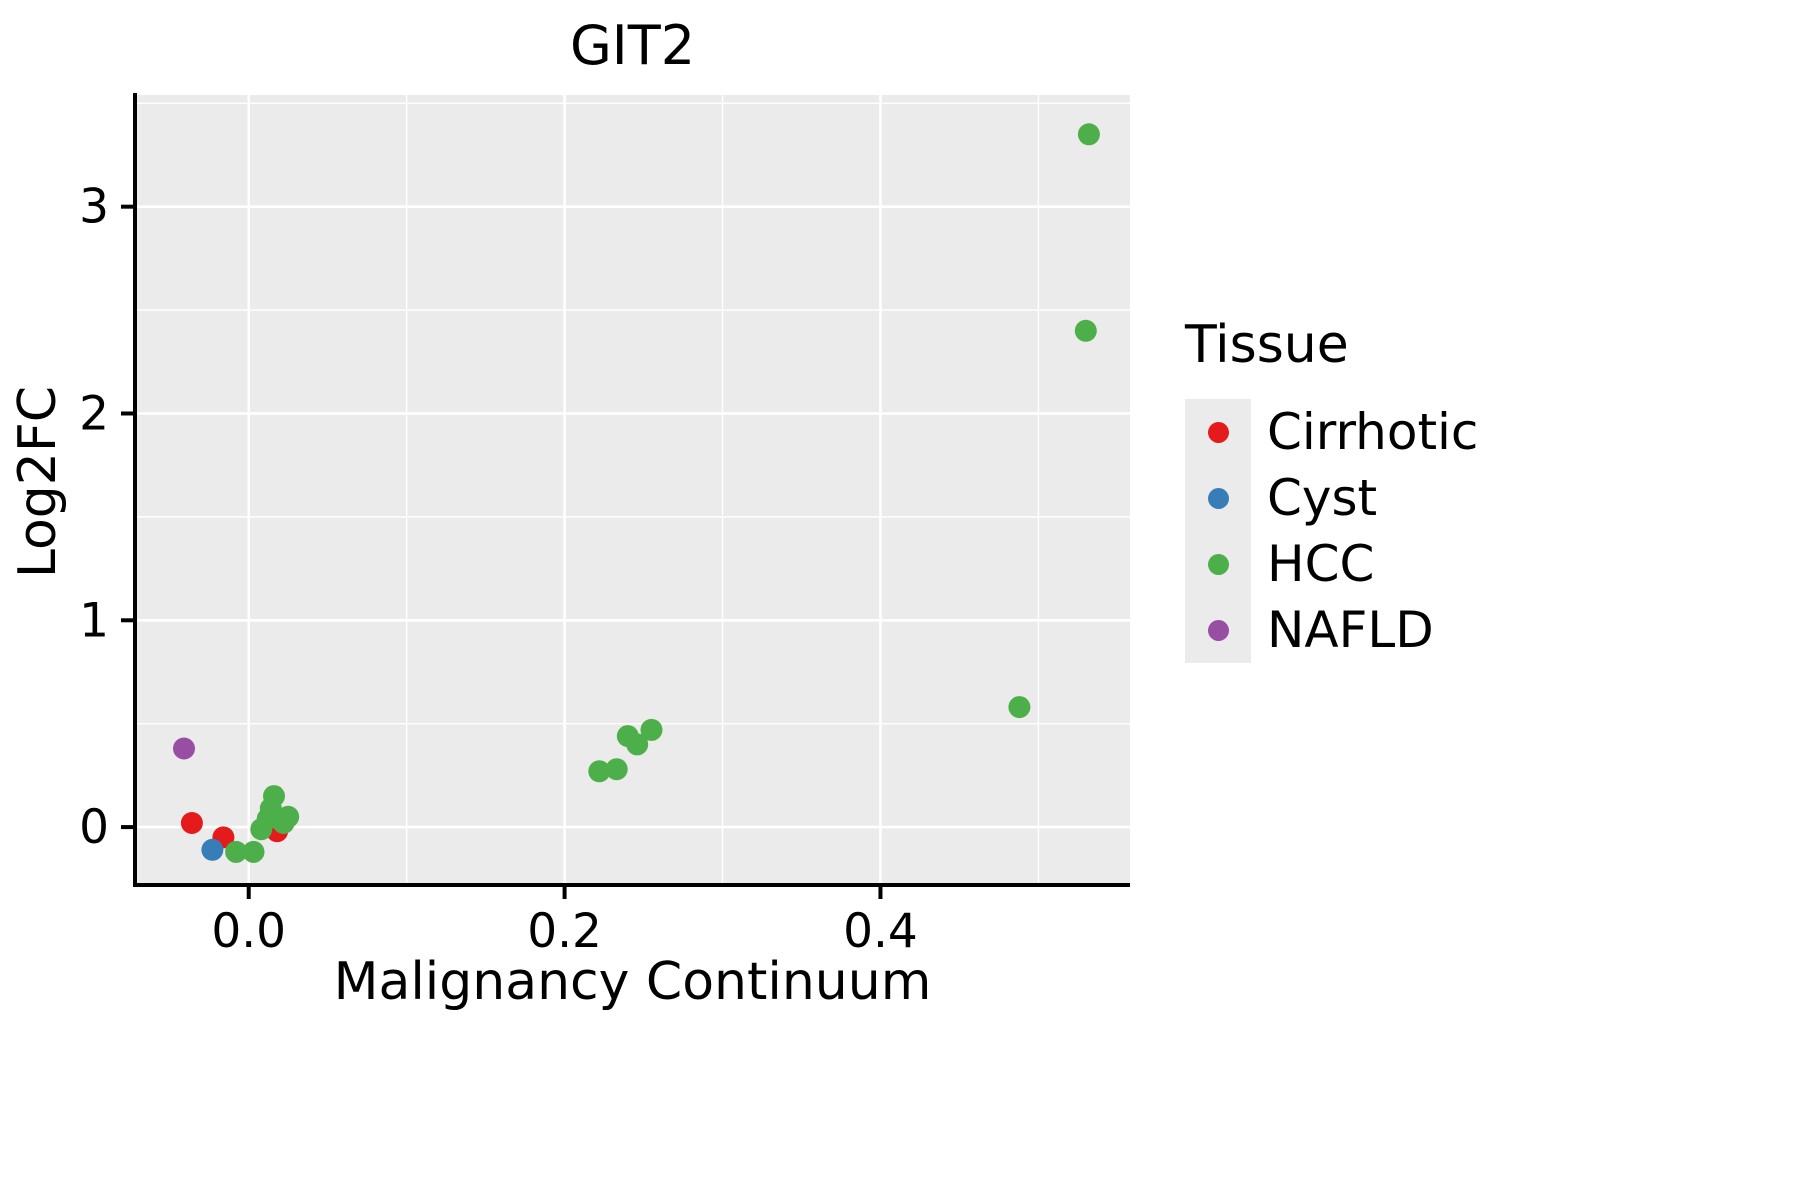 The height and width of the screenshot is (1200, 1800). What do you see at coordinates (184, 748) in the screenshot?
I see `data-point-nafld` at bounding box center [184, 748].